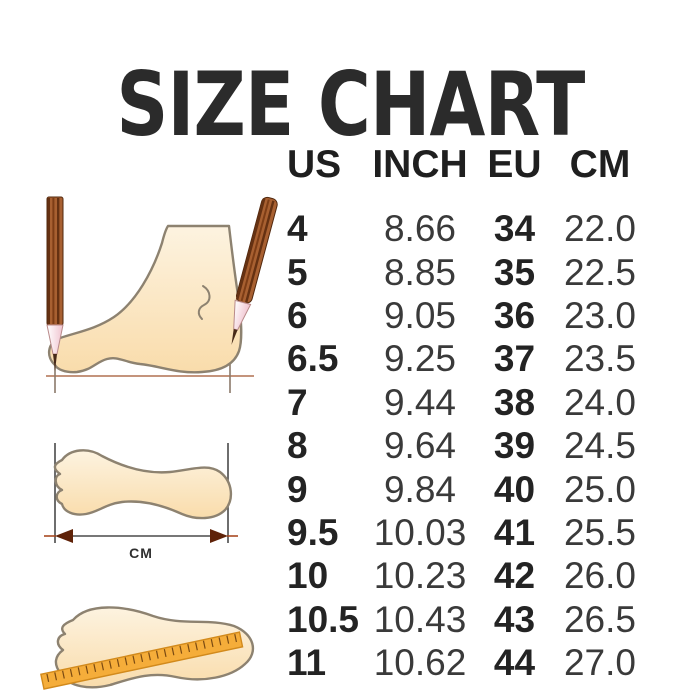 The image size is (700, 700). I want to click on table-row: 10 10.23 42 26.0, so click(466, 575).